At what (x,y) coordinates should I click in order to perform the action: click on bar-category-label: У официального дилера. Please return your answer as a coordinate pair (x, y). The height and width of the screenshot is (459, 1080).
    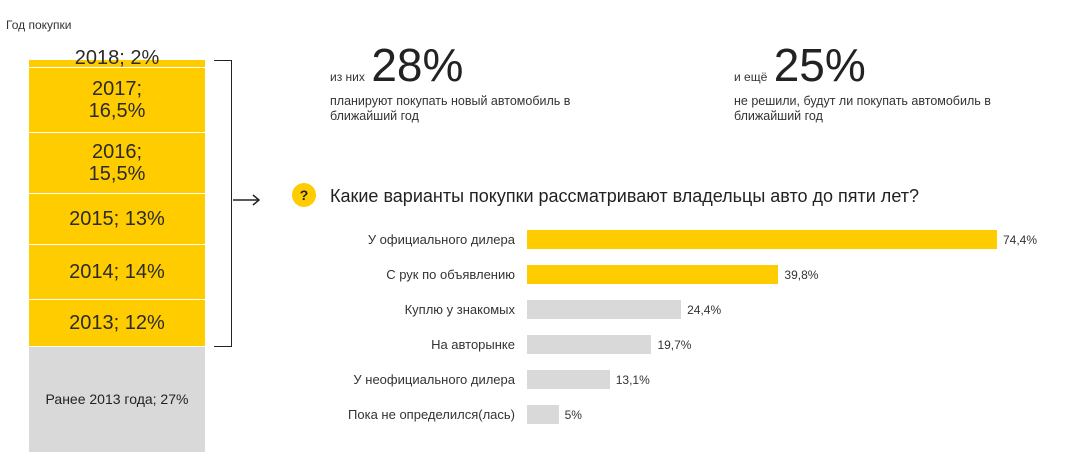
    Looking at the image, I should click on (441, 239).